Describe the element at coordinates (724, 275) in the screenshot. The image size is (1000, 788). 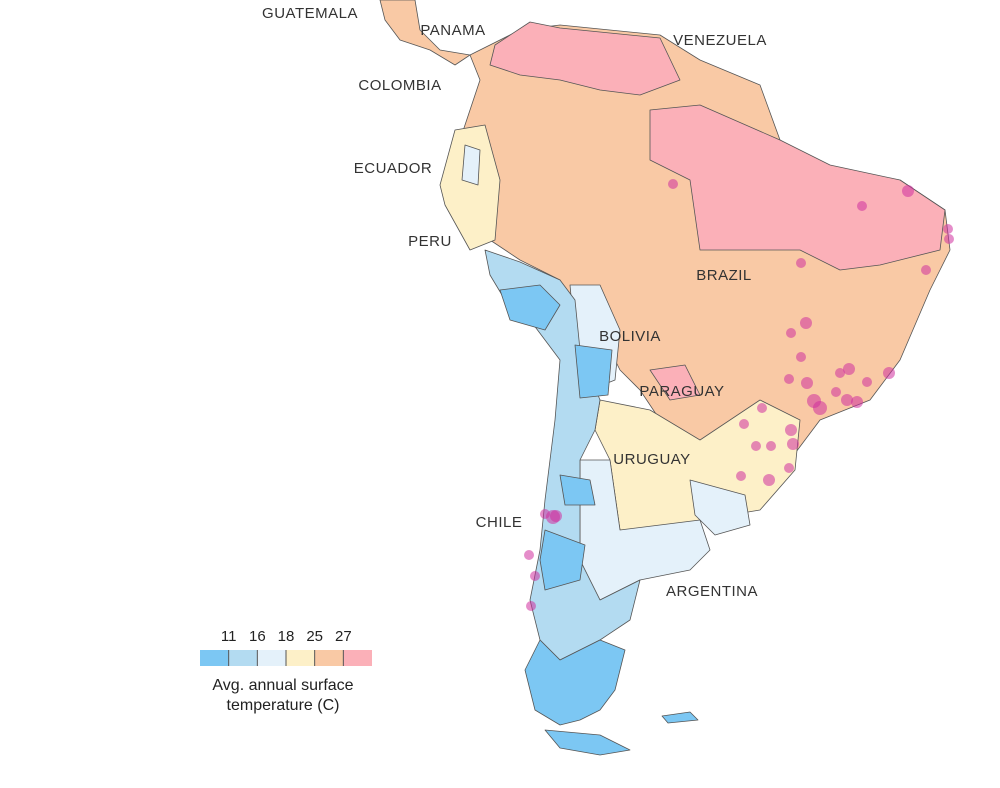
I see `country-label: BRAZIL` at that location.